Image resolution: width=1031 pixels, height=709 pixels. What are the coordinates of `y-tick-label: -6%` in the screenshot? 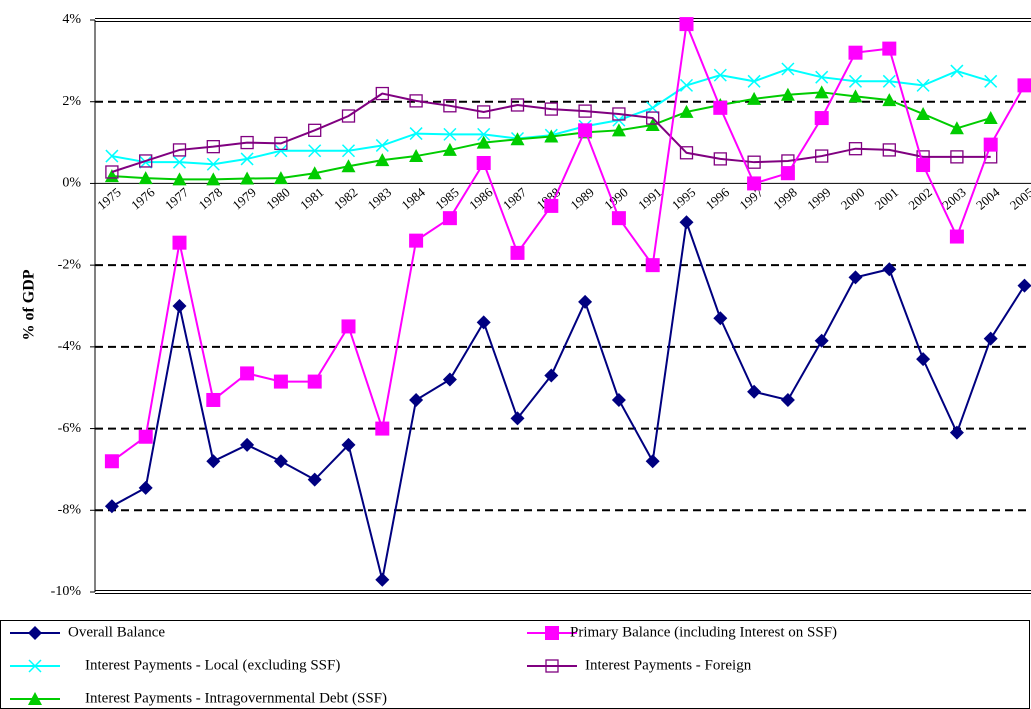 It's located at (70, 428).